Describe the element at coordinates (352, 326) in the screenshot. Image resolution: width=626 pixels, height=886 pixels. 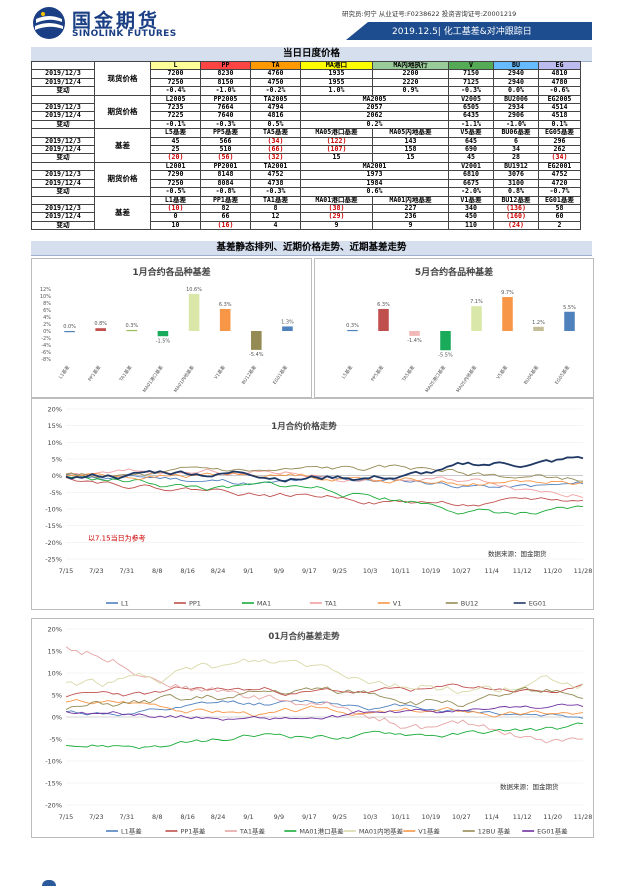
I see `bar-value-label: 0.3%` at that location.